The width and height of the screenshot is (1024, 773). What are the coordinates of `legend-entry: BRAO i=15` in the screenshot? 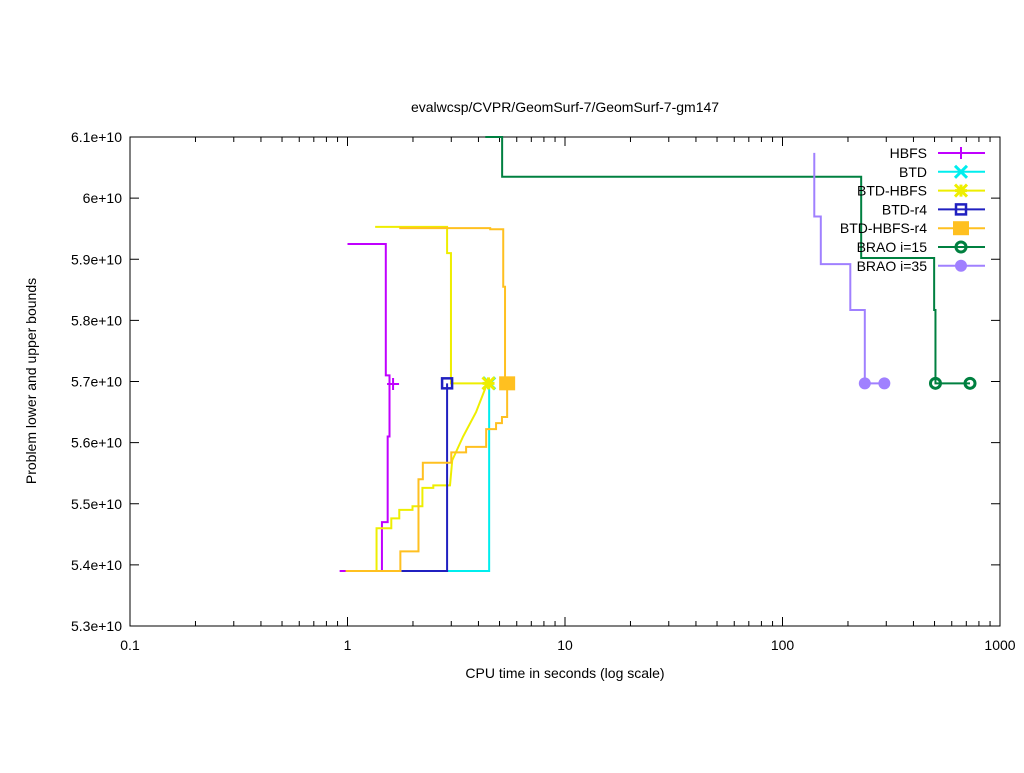 It's located at (921, 247).